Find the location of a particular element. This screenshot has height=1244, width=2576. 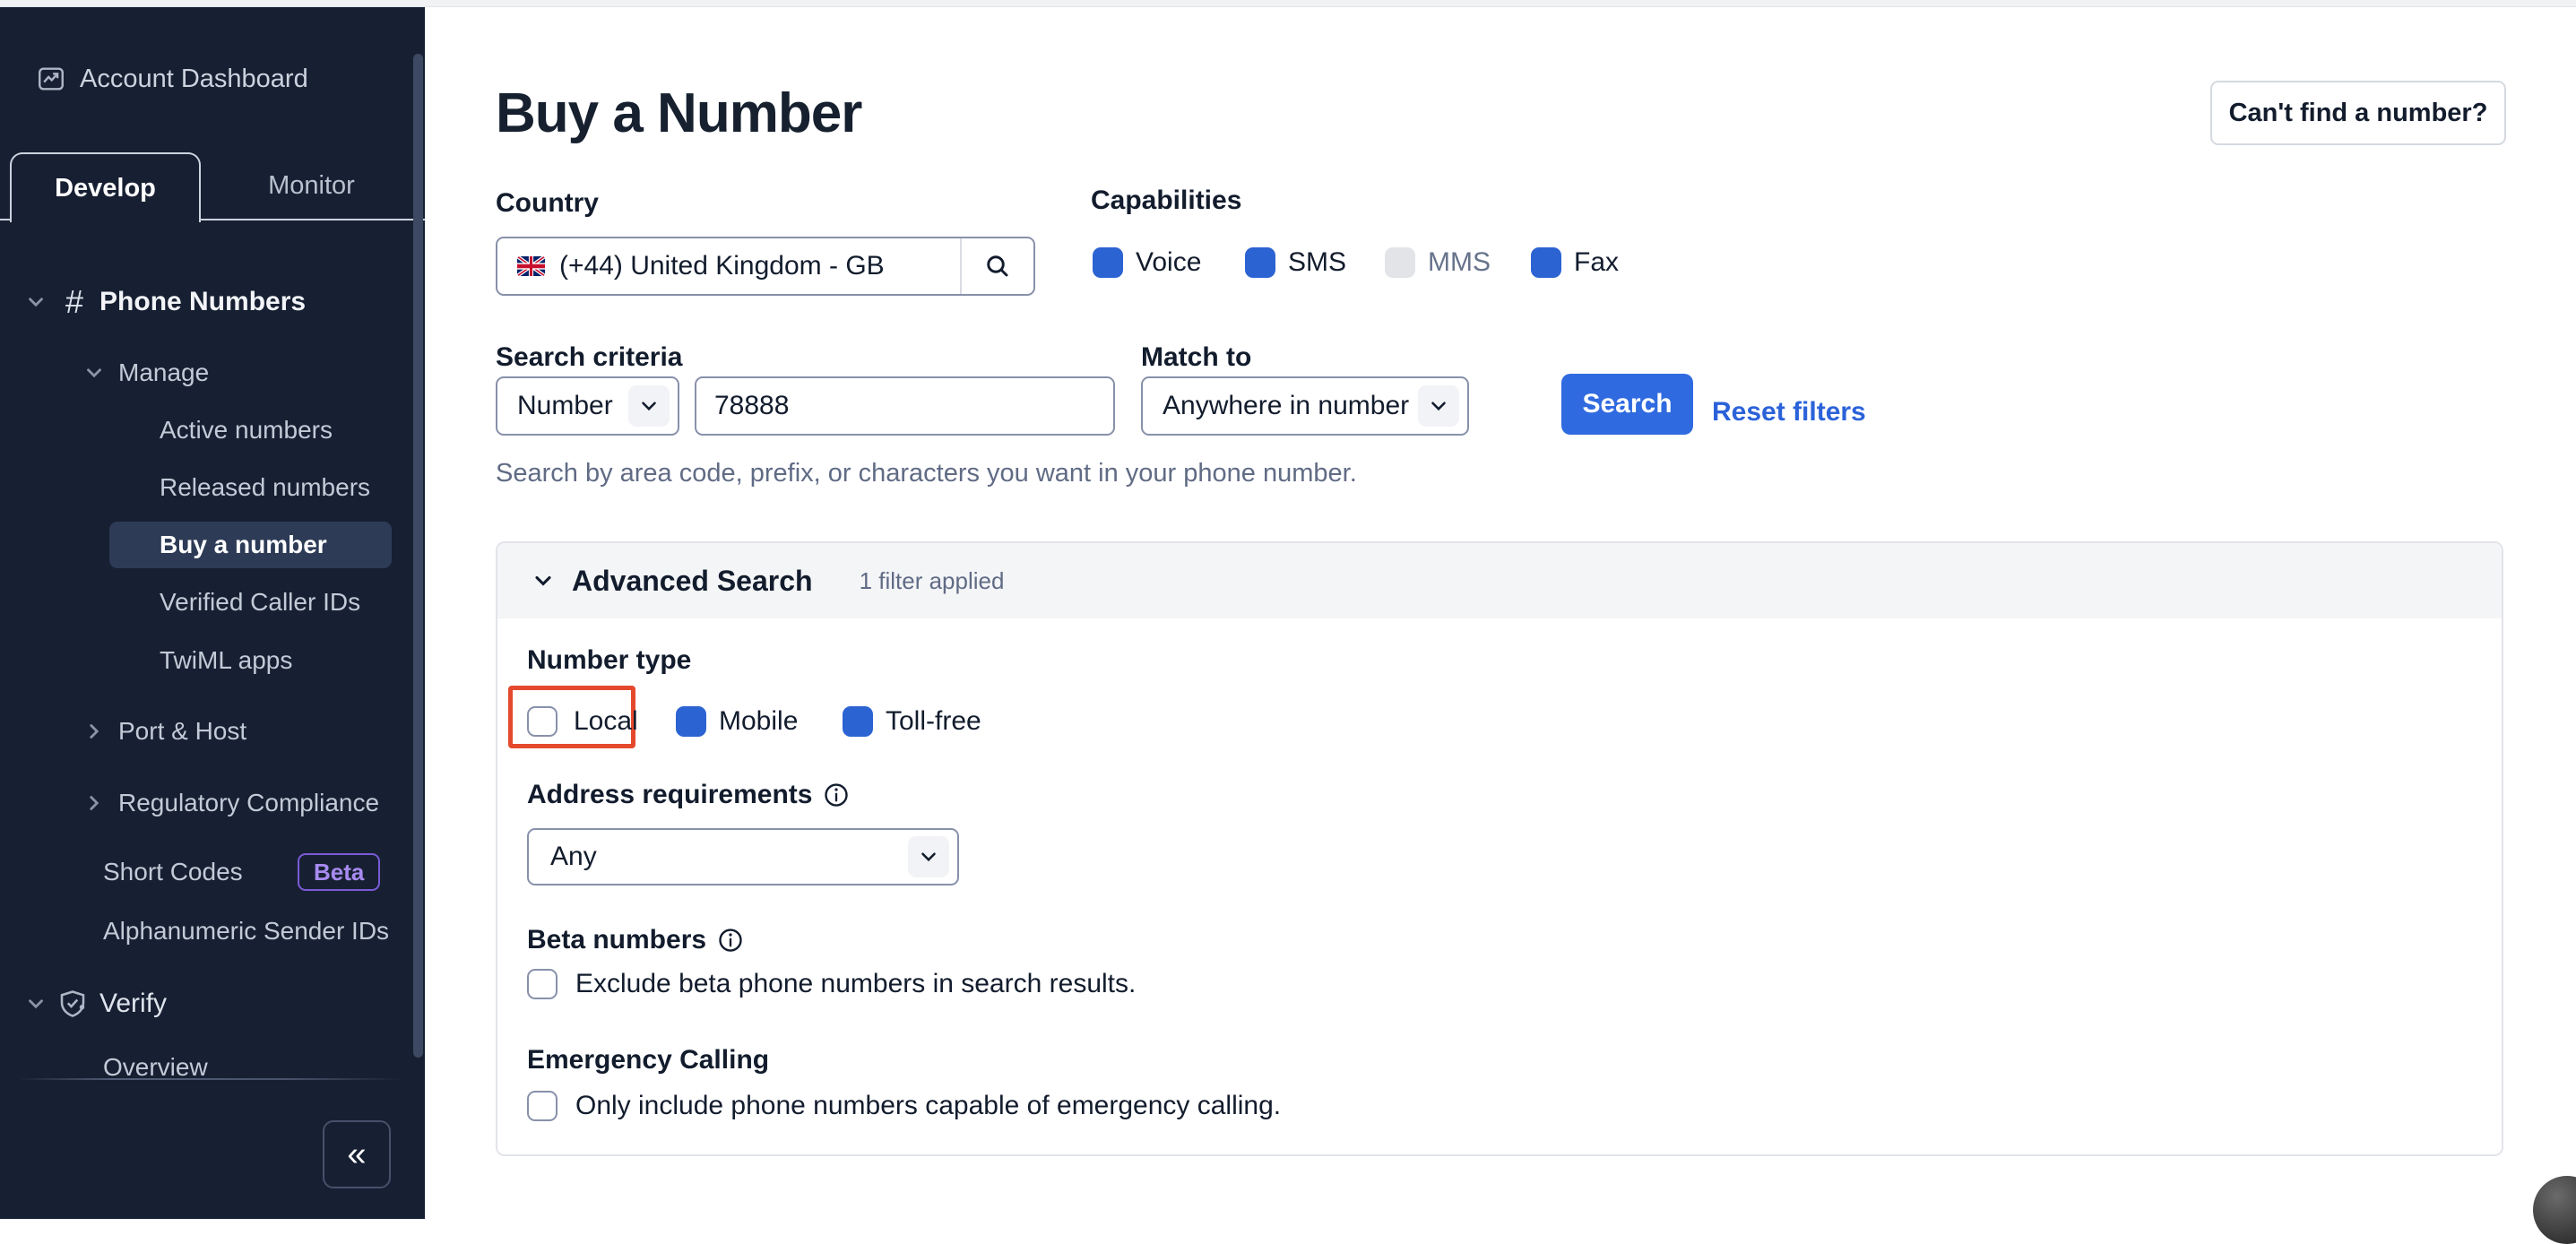

voice-checkbox is located at coordinates (1108, 262).